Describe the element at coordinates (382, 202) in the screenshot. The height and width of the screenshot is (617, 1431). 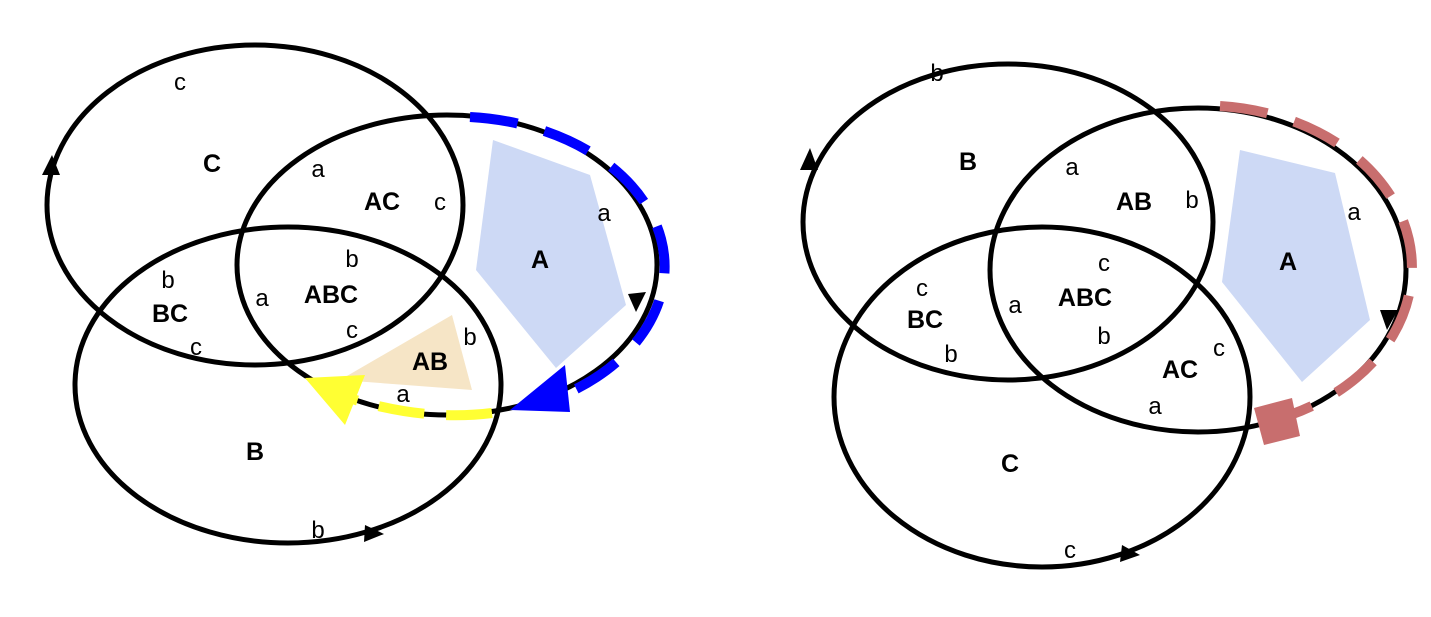
I see `left-label-ac: AC` at that location.